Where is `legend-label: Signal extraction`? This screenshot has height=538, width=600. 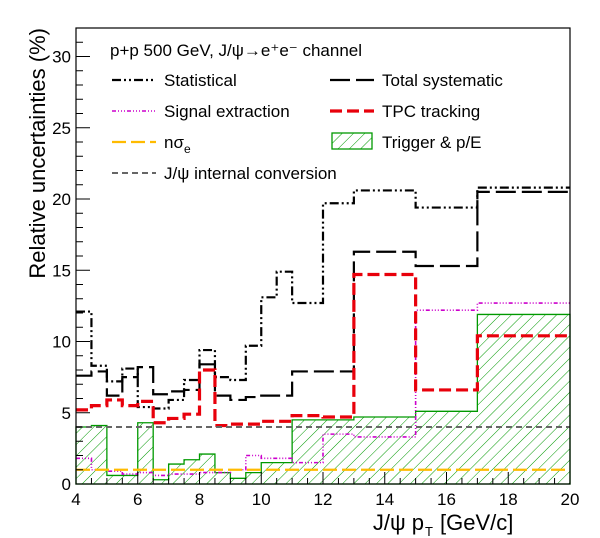 legend-label: Signal extraction is located at coordinates (227, 111).